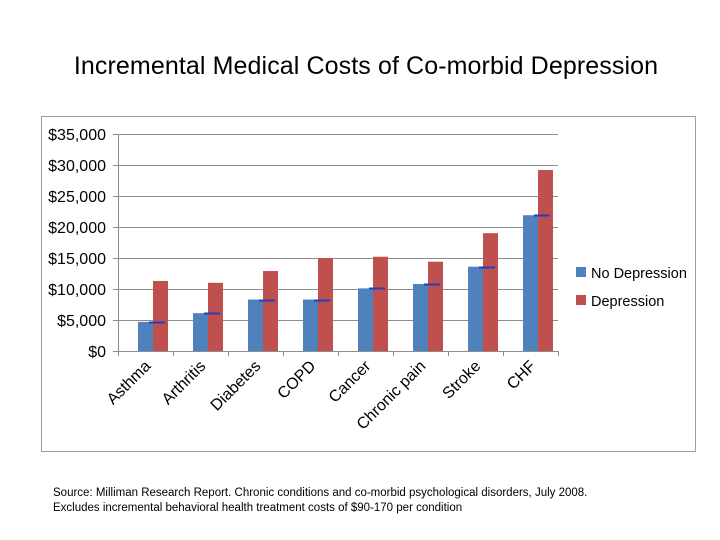  What do you see at coordinates (77, 166) in the screenshot?
I see `y-tick-label: $30,000` at bounding box center [77, 166].